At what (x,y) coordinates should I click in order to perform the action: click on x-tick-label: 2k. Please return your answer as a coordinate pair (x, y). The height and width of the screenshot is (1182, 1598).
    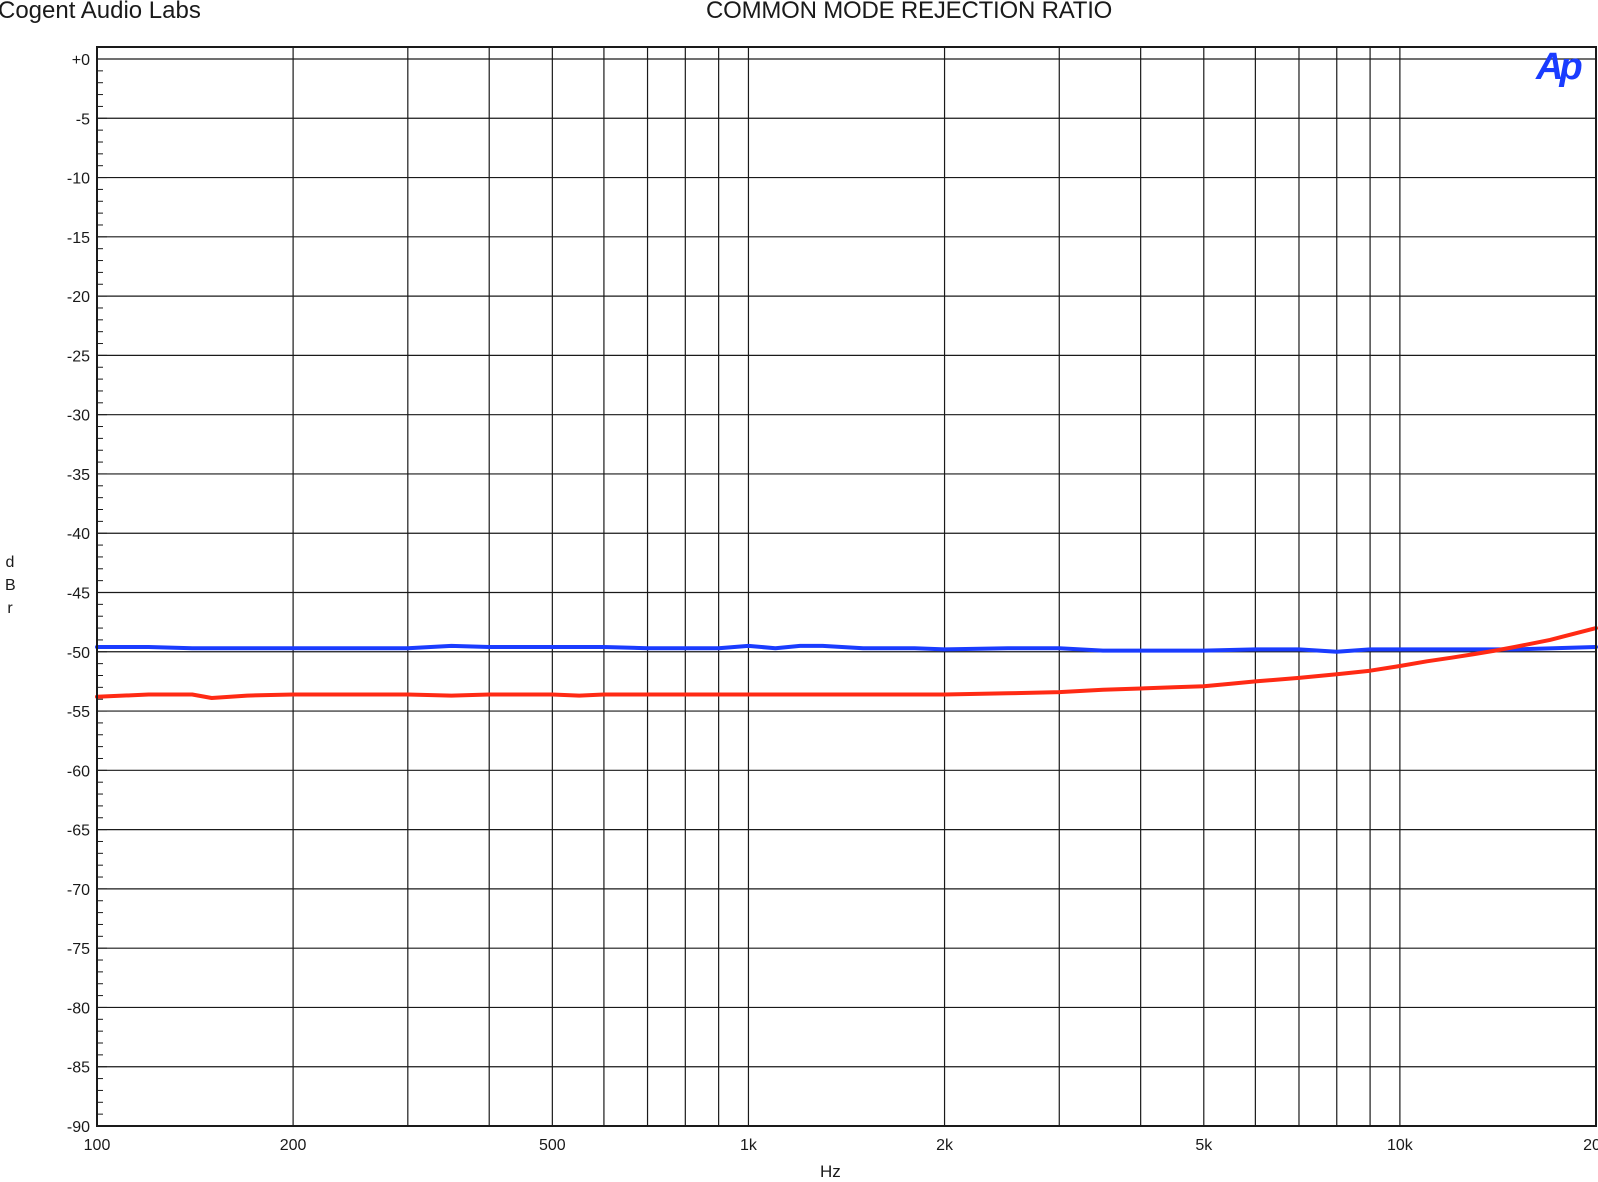
    Looking at the image, I should click on (945, 1145).